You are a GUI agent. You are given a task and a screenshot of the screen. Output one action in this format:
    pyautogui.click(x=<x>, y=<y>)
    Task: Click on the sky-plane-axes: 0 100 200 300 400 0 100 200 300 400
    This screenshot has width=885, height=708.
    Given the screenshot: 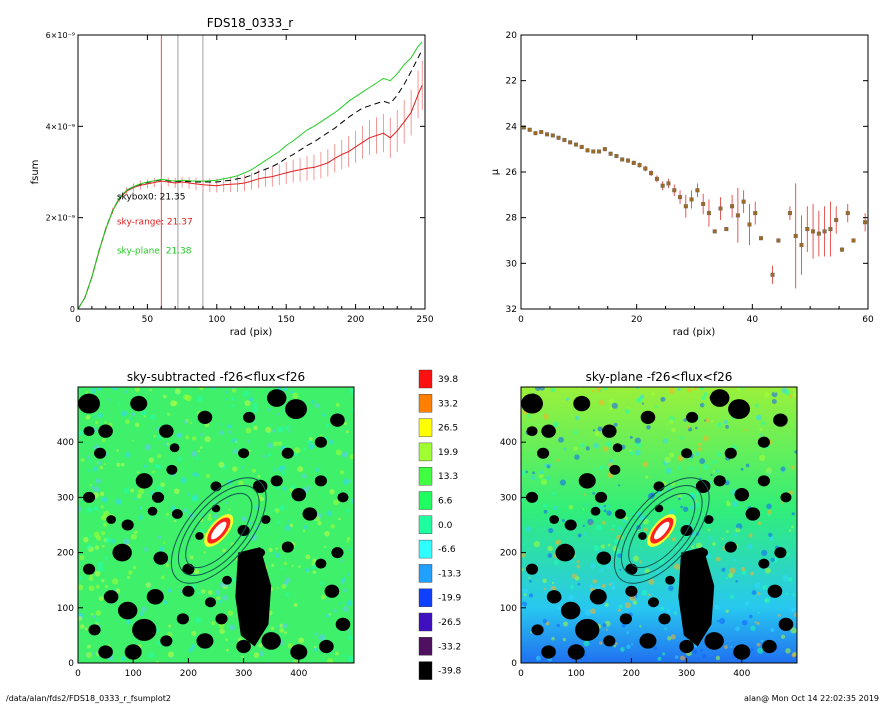 What is the action you would take?
    pyautogui.click(x=625, y=558)
    